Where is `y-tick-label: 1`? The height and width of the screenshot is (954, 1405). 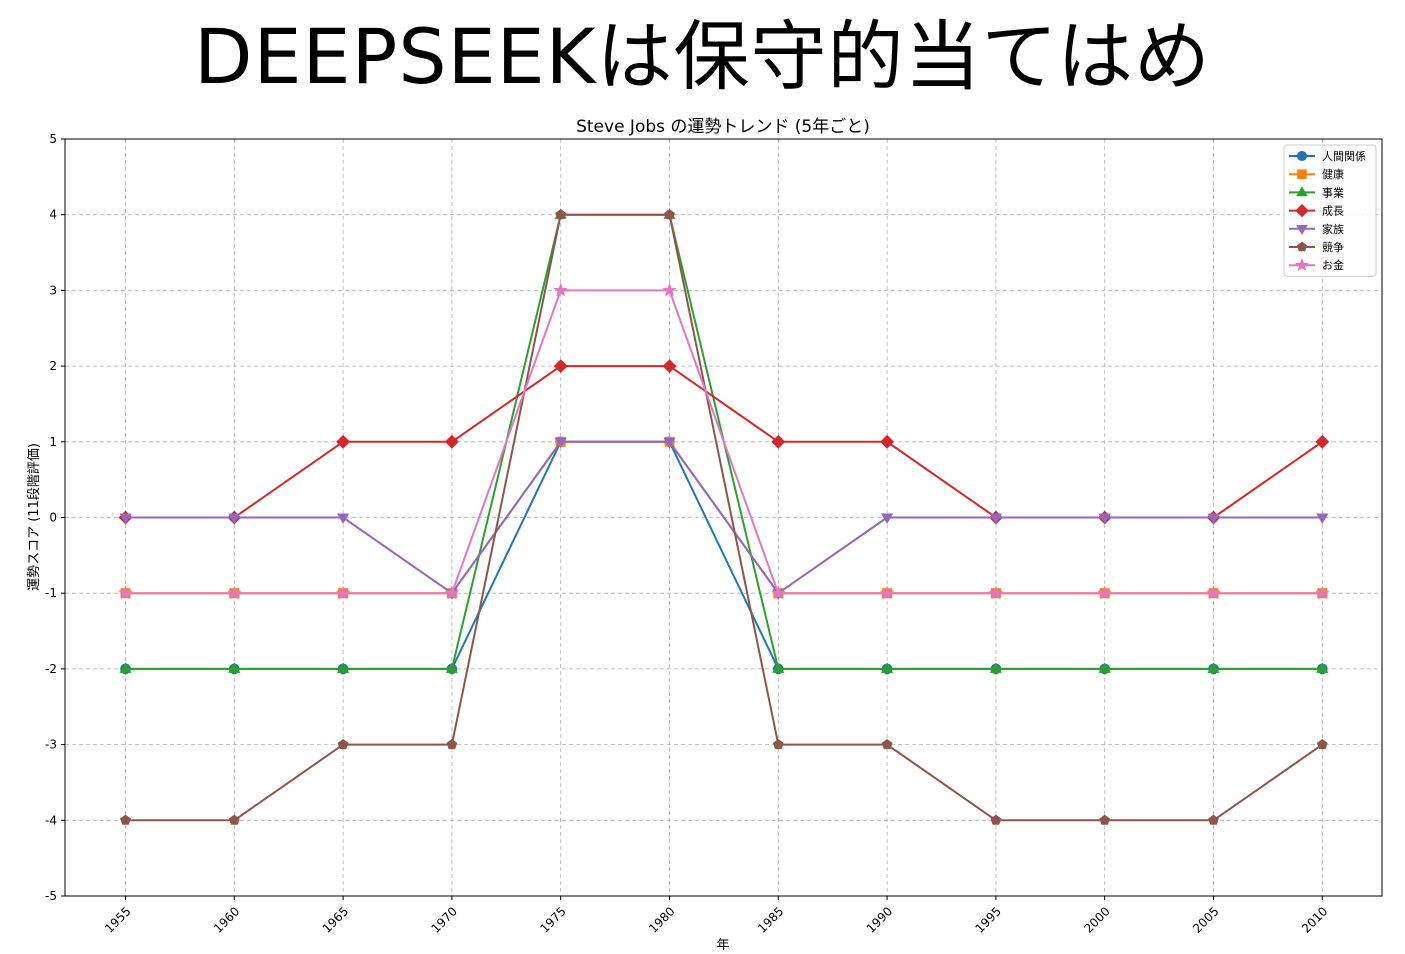
y-tick-label: 1 is located at coordinates (53, 442).